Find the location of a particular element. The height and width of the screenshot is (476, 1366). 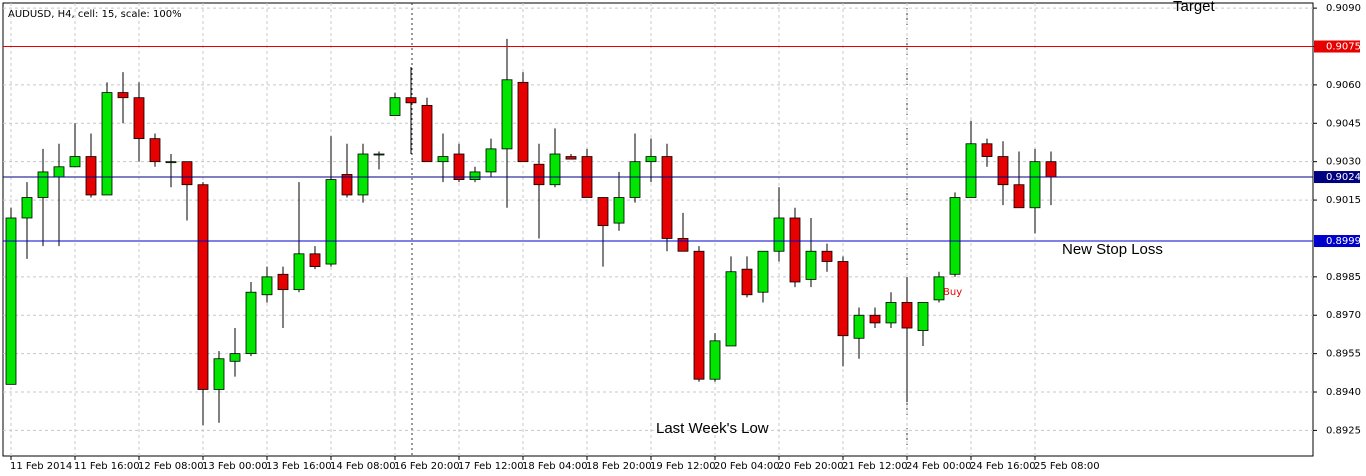

annotation: Buy is located at coordinates (952, 292).